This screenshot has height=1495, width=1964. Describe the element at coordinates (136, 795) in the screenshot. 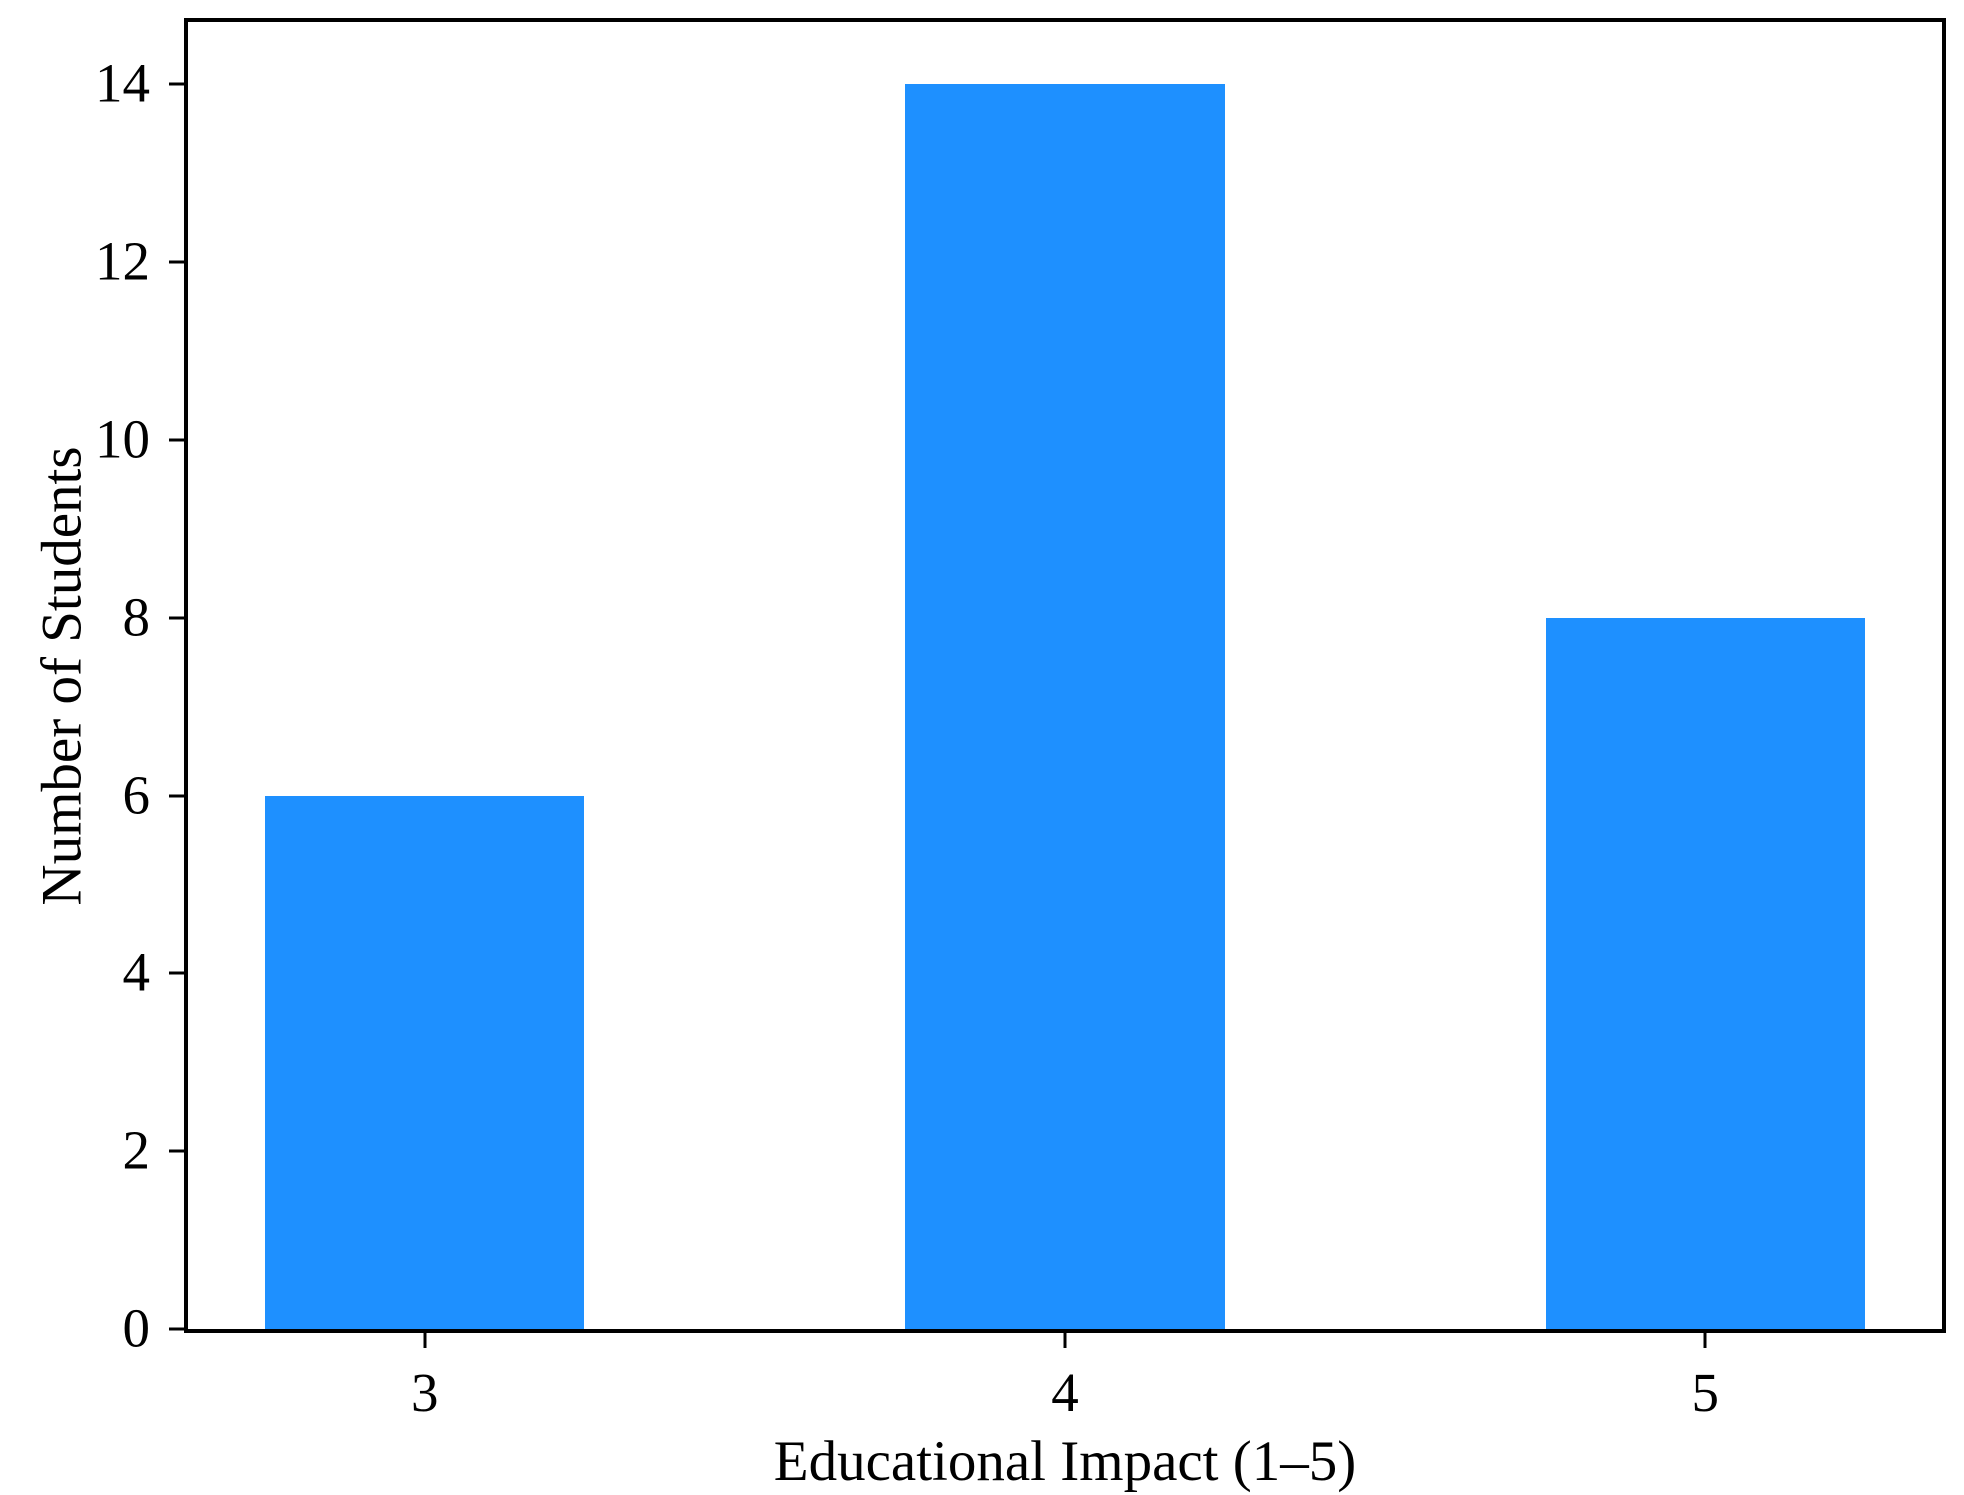

I see `y-tick-label: 6` at that location.